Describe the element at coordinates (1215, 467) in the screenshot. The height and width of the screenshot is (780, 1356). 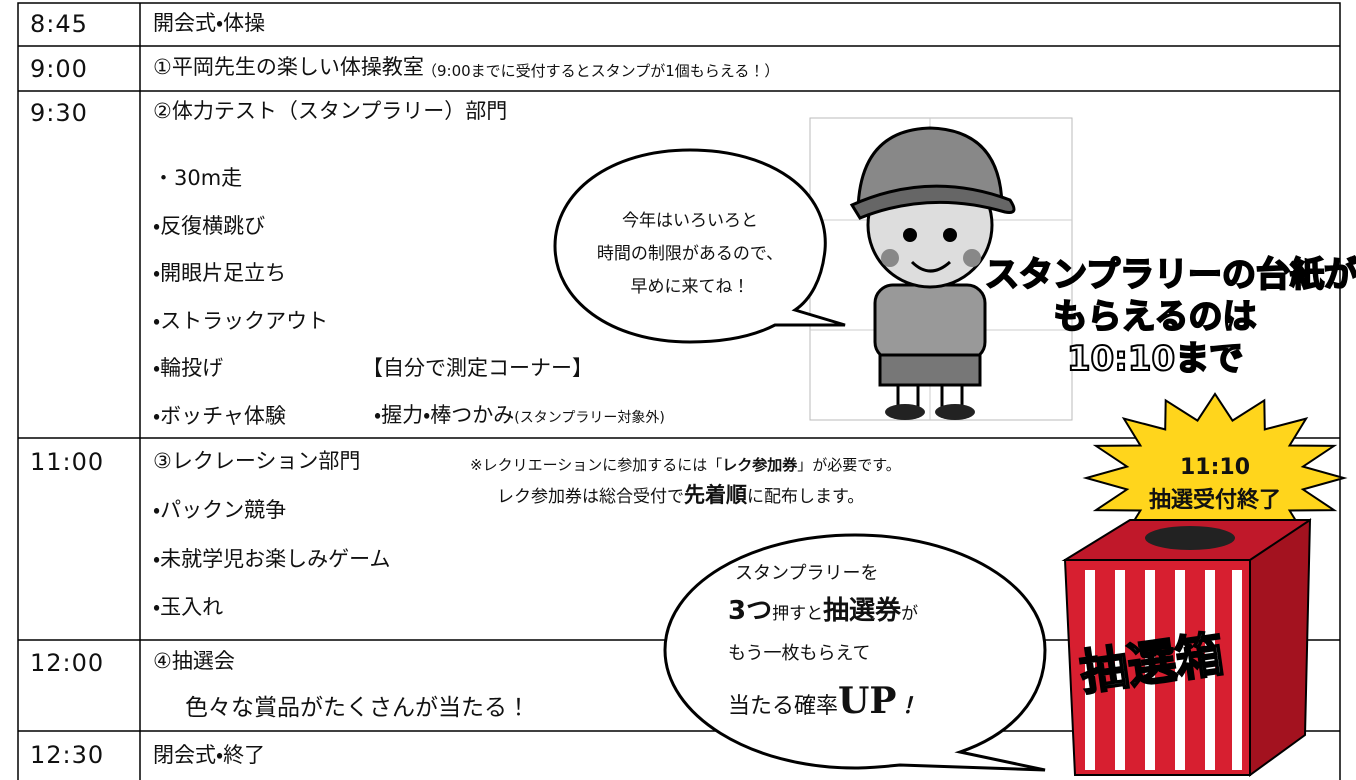
I see `starburst-time: 11:10` at that location.